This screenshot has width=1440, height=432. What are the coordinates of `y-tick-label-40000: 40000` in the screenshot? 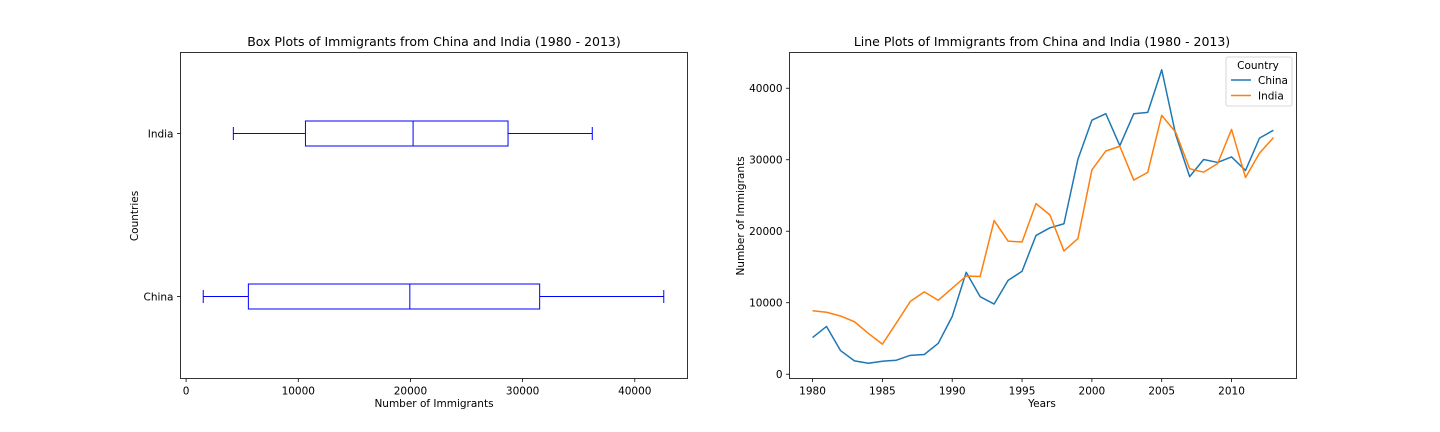 It's located at (765, 89).